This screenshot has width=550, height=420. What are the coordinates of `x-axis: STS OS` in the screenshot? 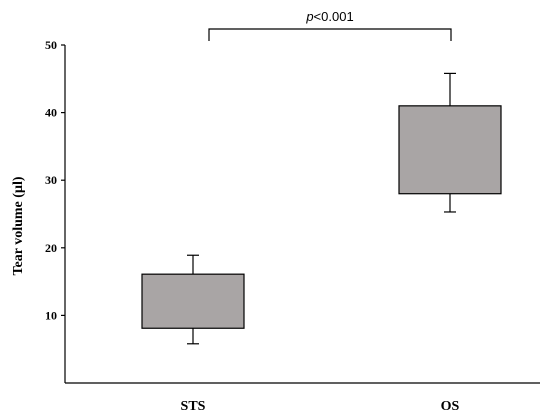 It's located at (302, 398).